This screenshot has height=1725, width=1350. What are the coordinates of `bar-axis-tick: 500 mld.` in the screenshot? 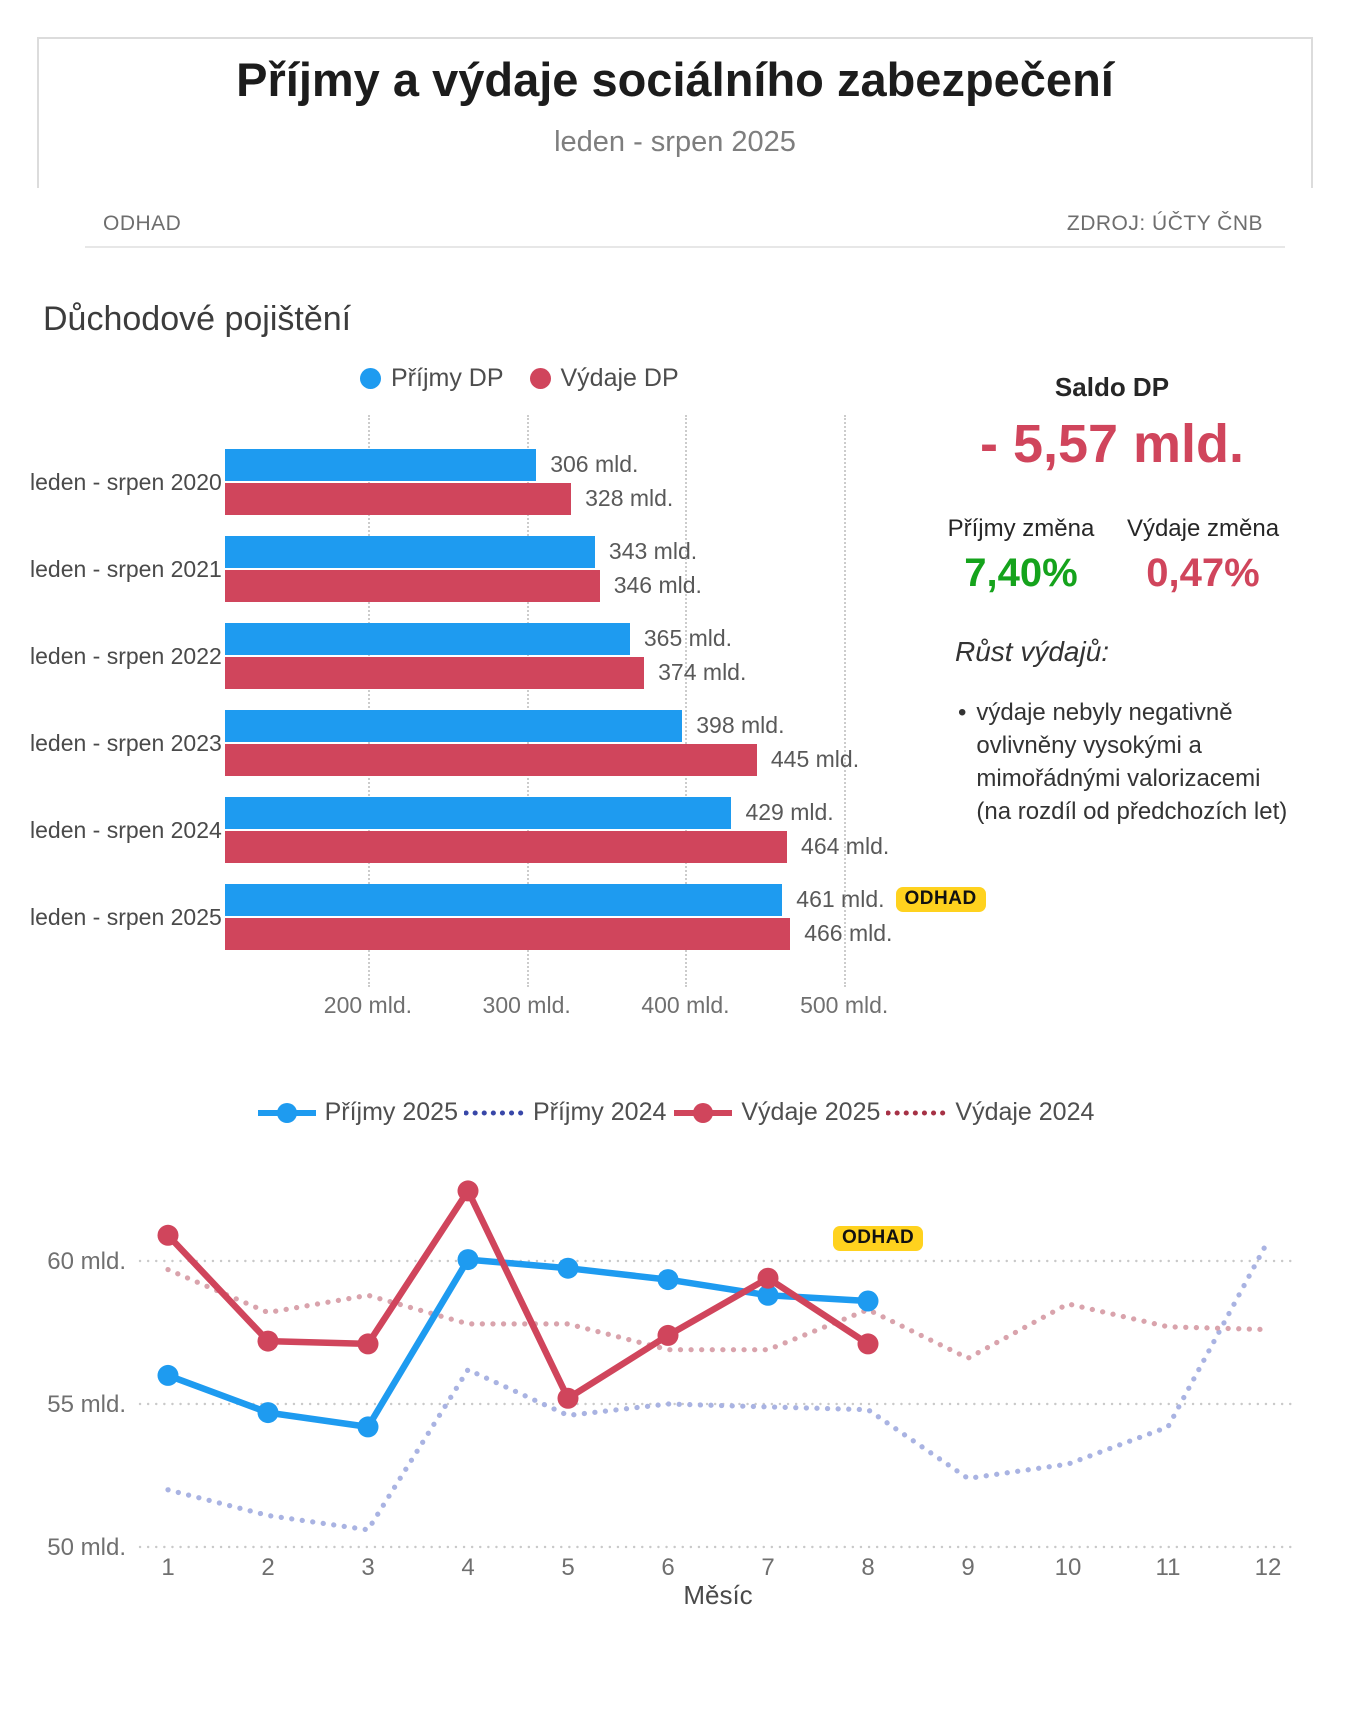 It's located at (844, 1005).